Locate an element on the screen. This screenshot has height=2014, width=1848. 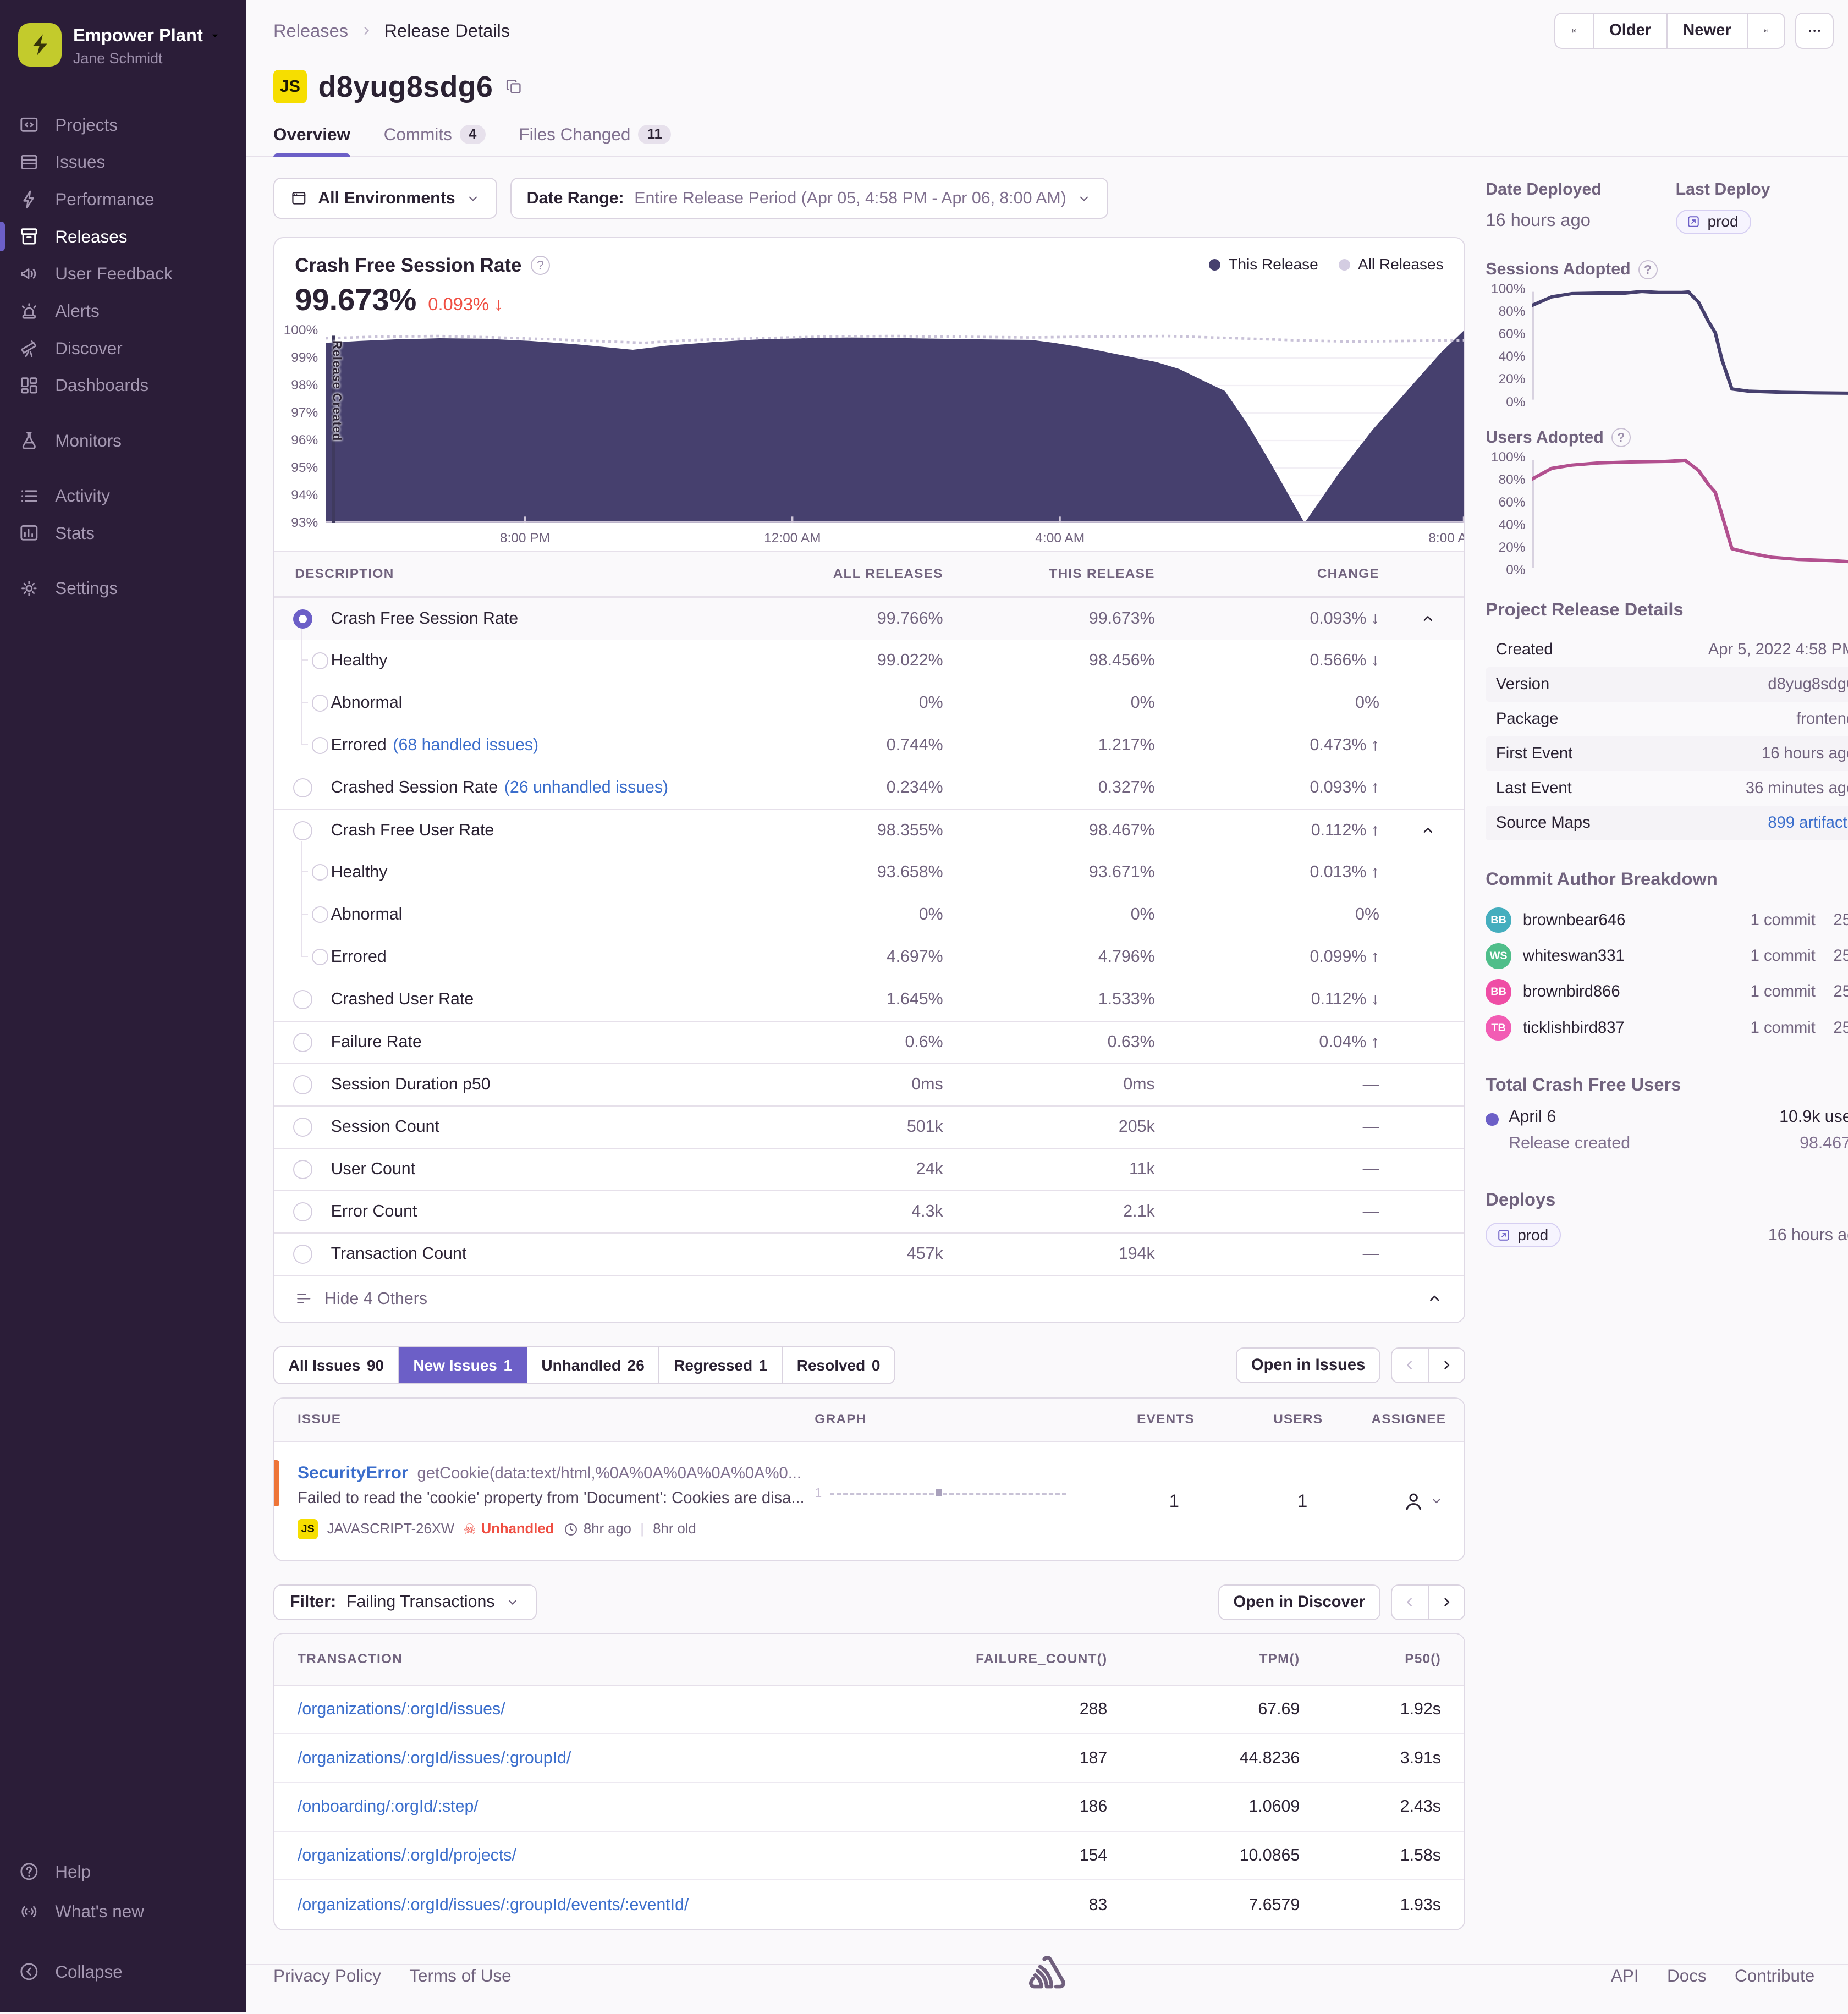
metric-row: Healthy 99.022% 98.456% 0.566% is located at coordinates (869, 655).